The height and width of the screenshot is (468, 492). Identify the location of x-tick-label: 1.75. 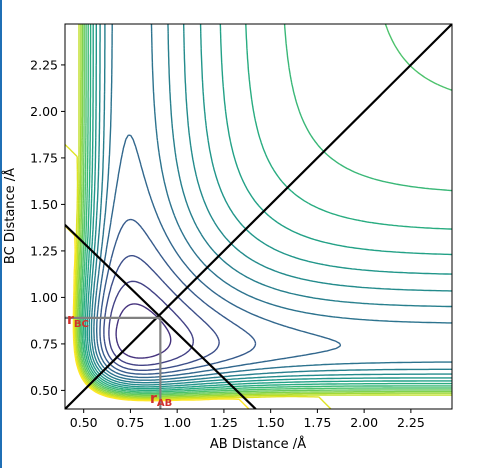
(317, 422).